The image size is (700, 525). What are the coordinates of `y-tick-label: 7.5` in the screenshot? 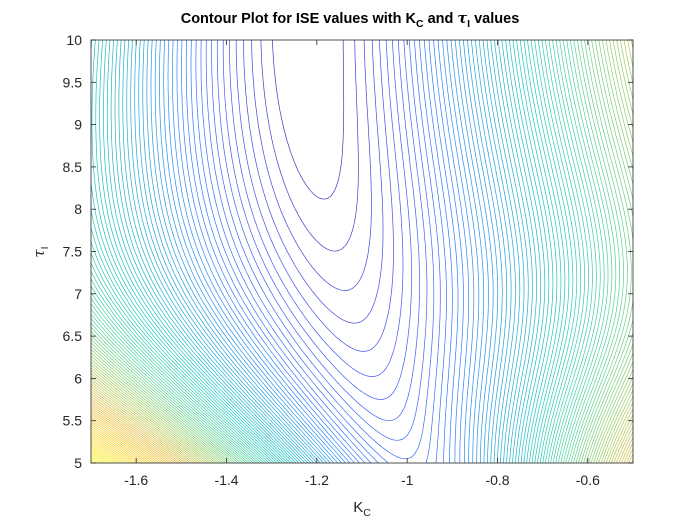 It's located at (73, 252).